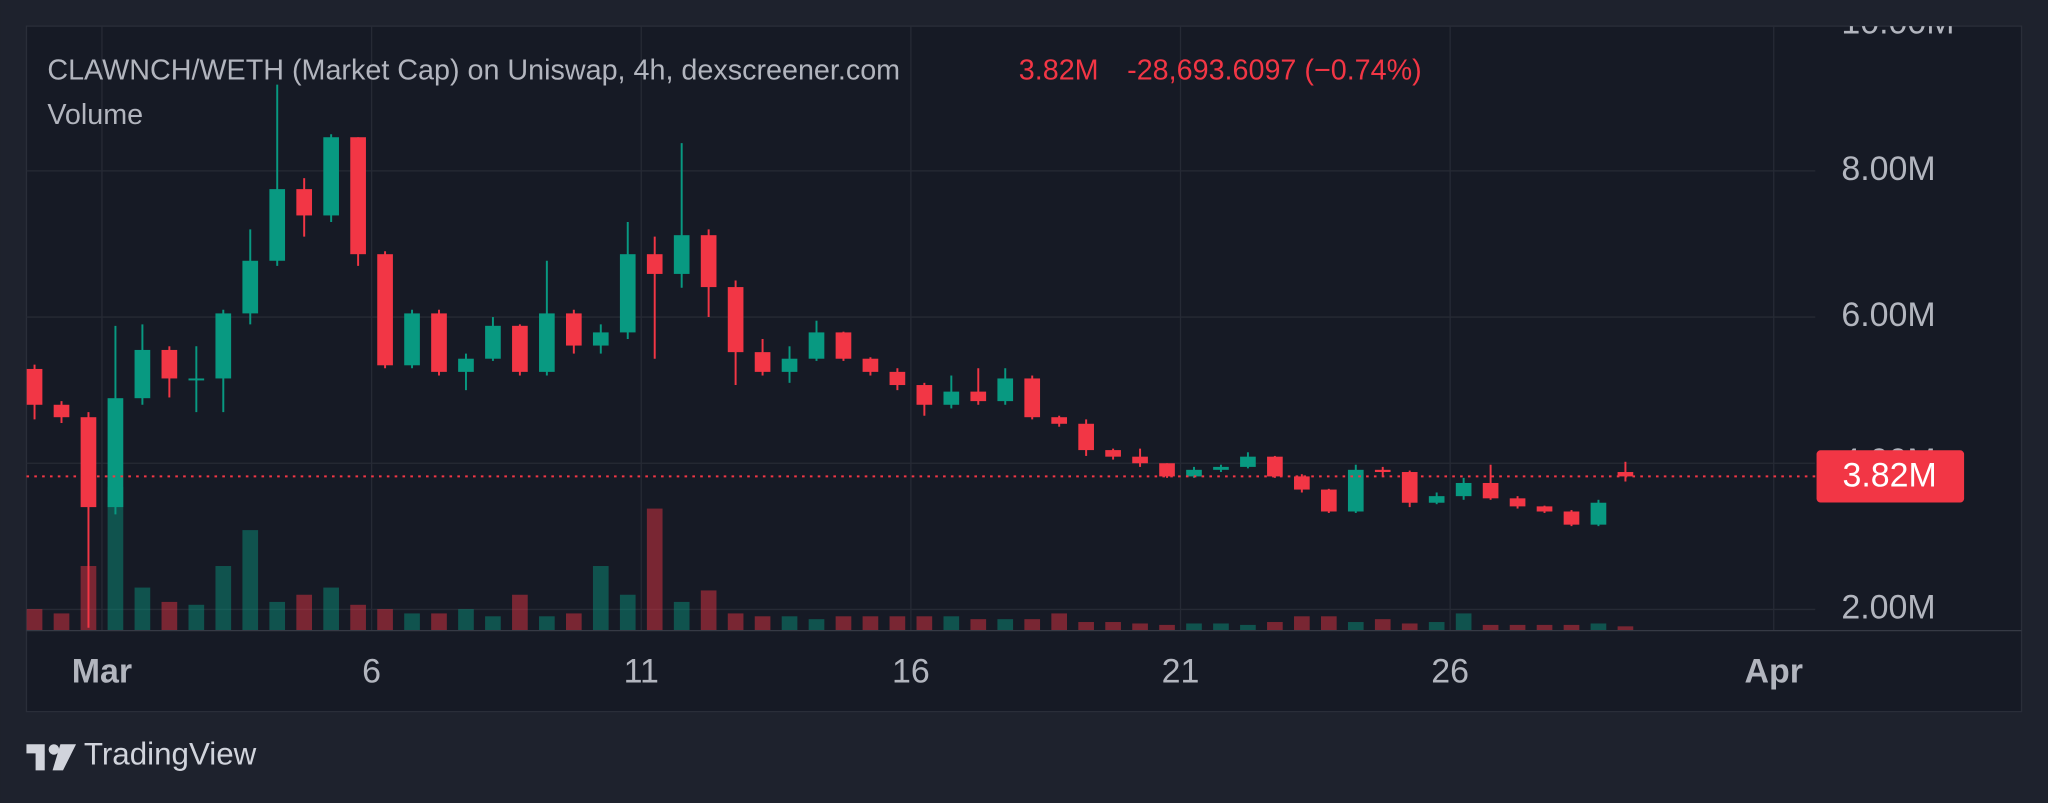 The height and width of the screenshot is (803, 2048). Describe the element at coordinates (371, 672) in the screenshot. I see `x-tick-label: 6` at that location.